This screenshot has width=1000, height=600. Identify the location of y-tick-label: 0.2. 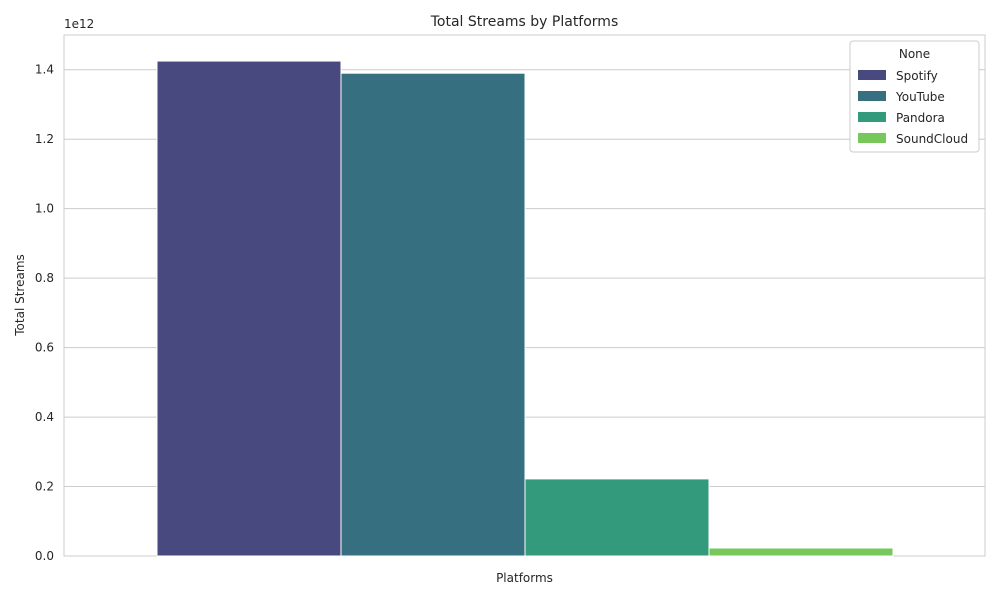
(44, 487).